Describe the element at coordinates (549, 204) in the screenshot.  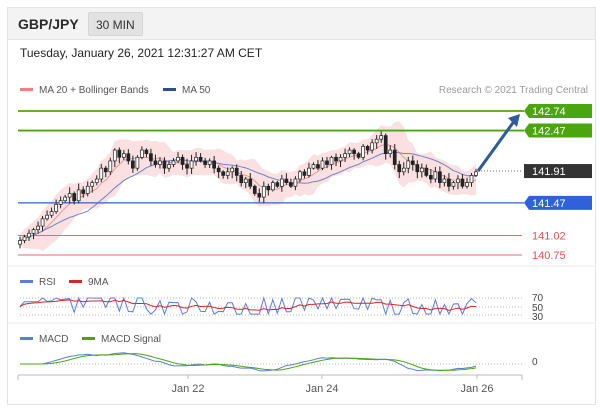
I see `pivot-value: 141.47` at that location.